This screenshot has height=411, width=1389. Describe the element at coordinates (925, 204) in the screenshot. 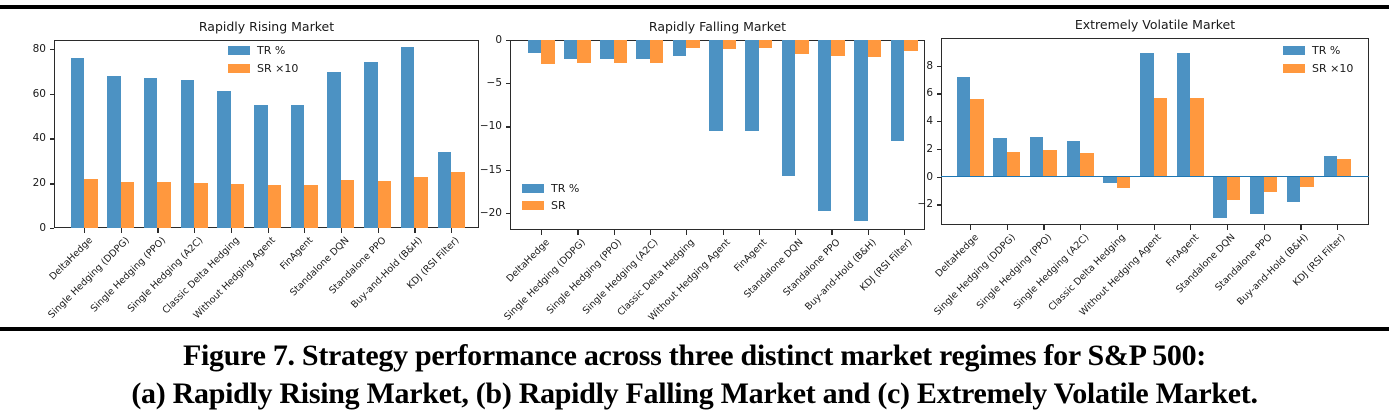

I see `y-tick-label: −2` at that location.